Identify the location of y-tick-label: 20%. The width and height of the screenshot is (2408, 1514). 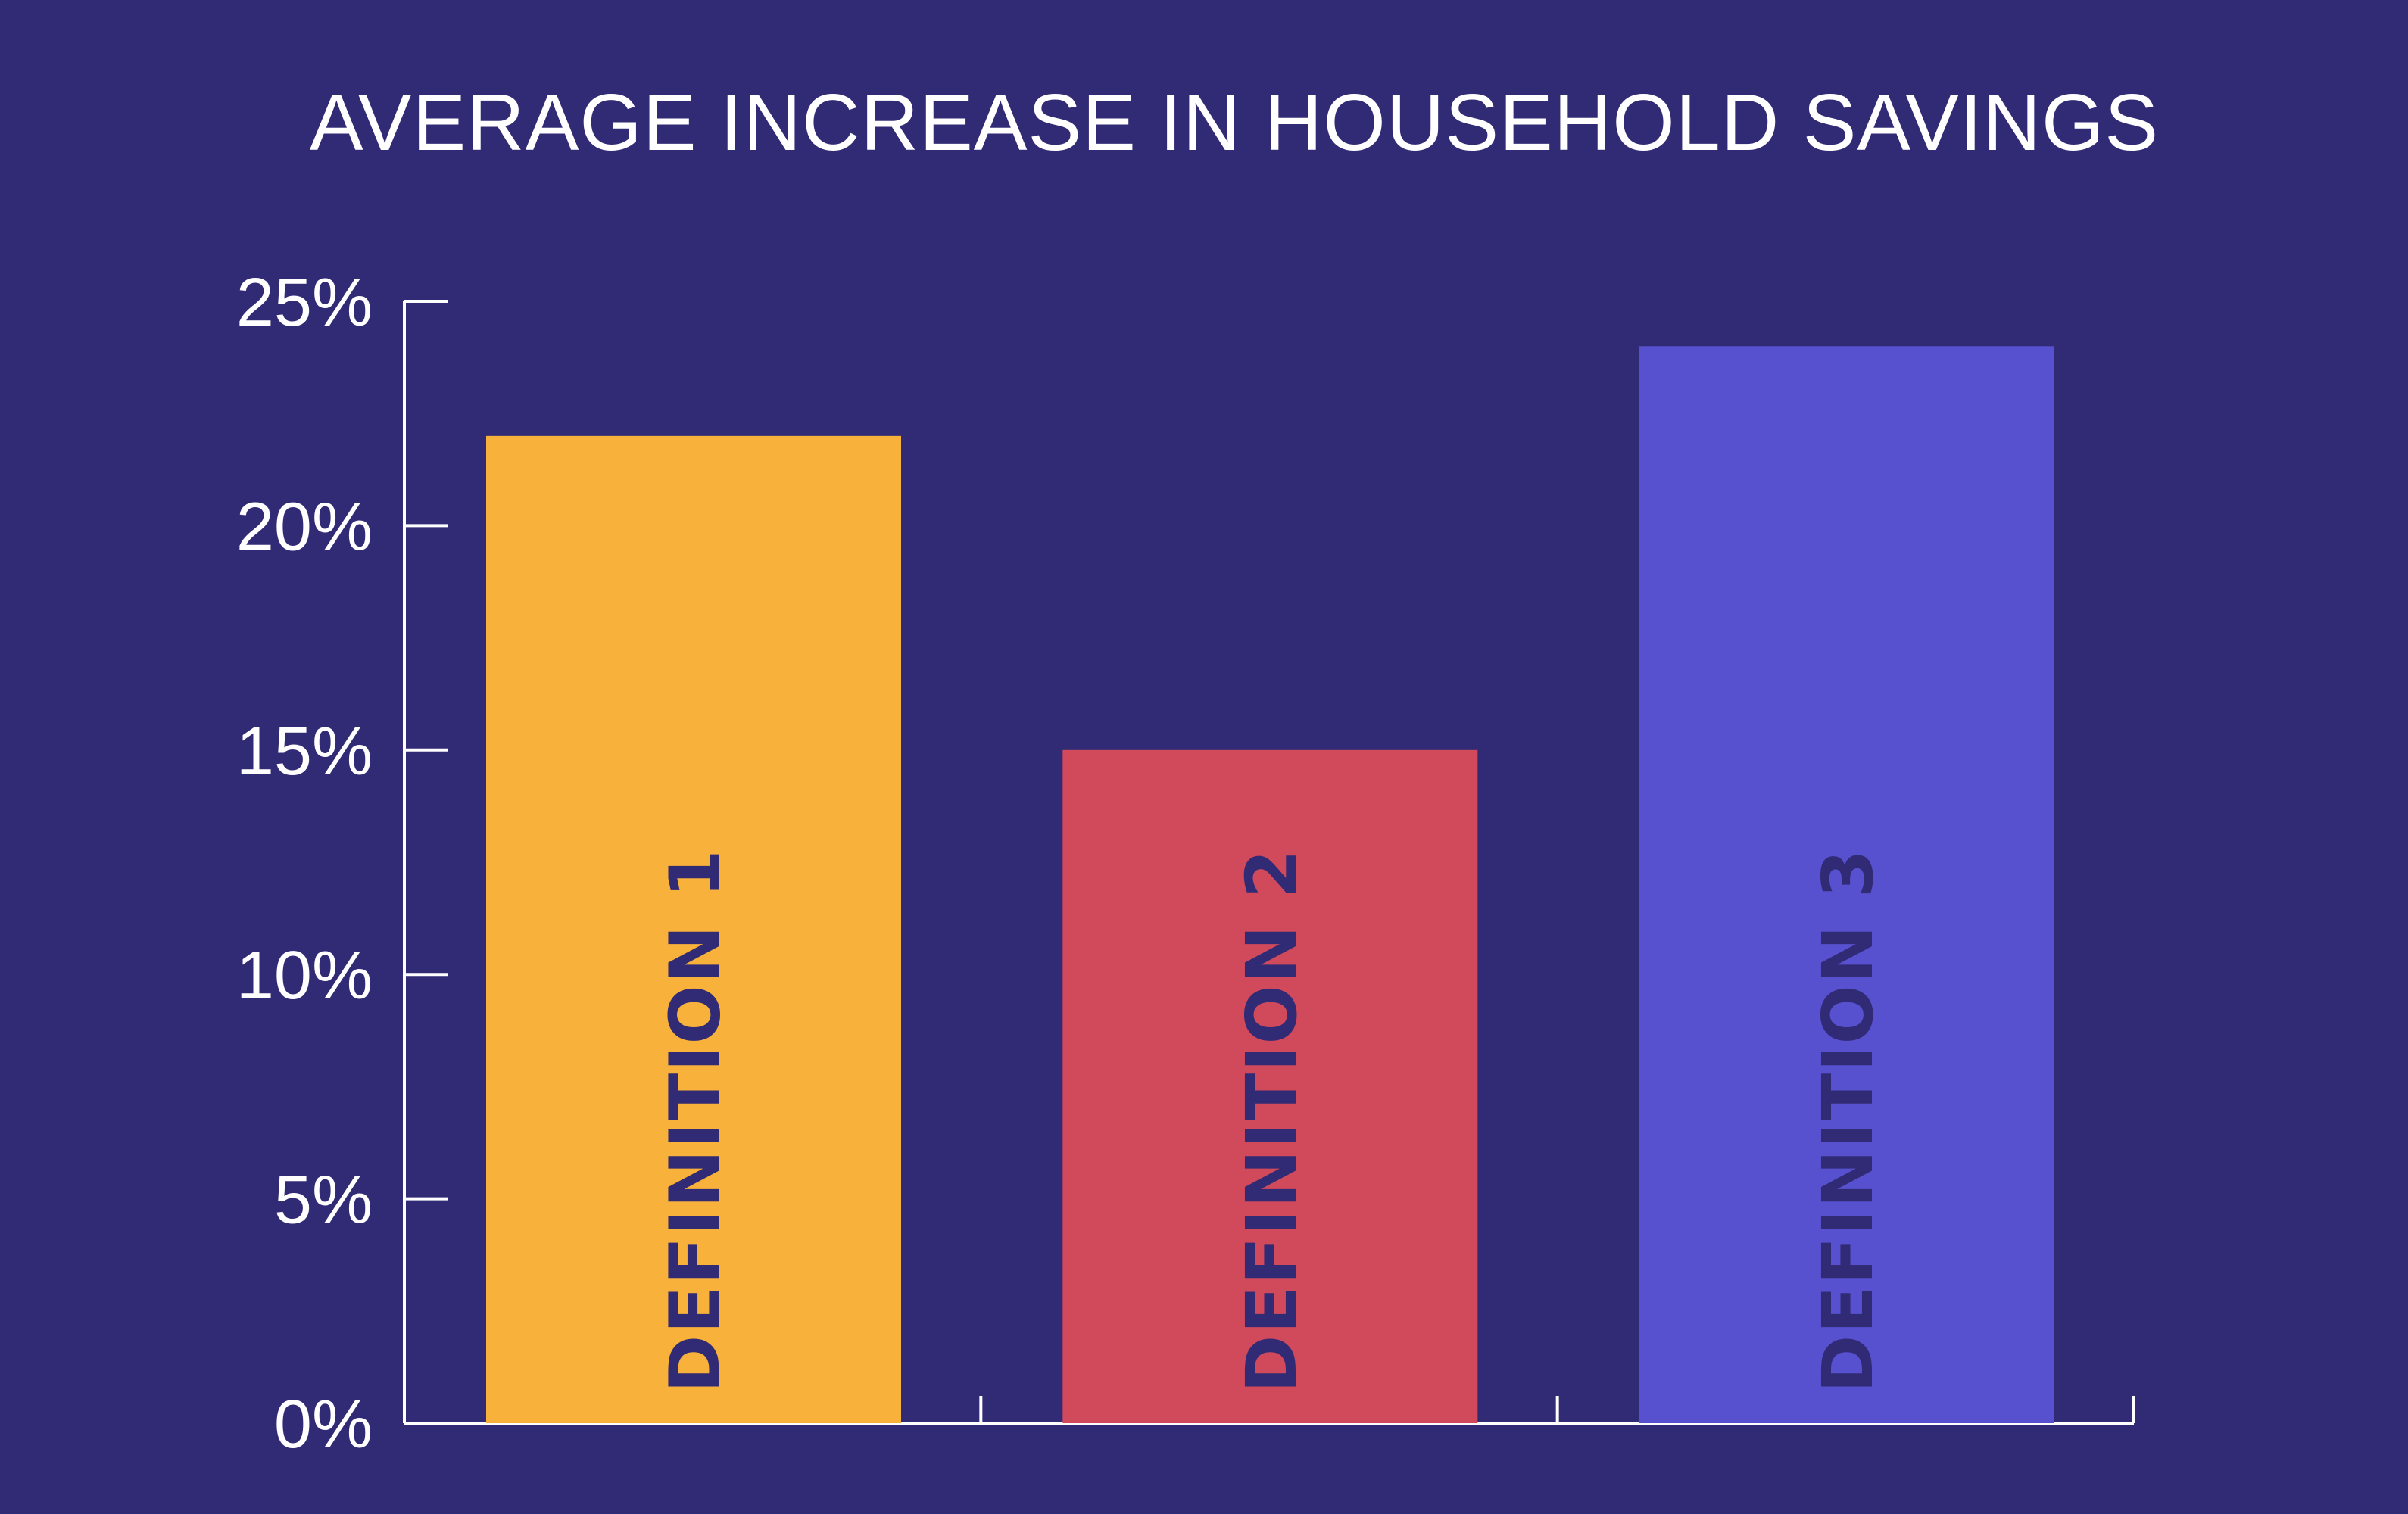
(304, 527).